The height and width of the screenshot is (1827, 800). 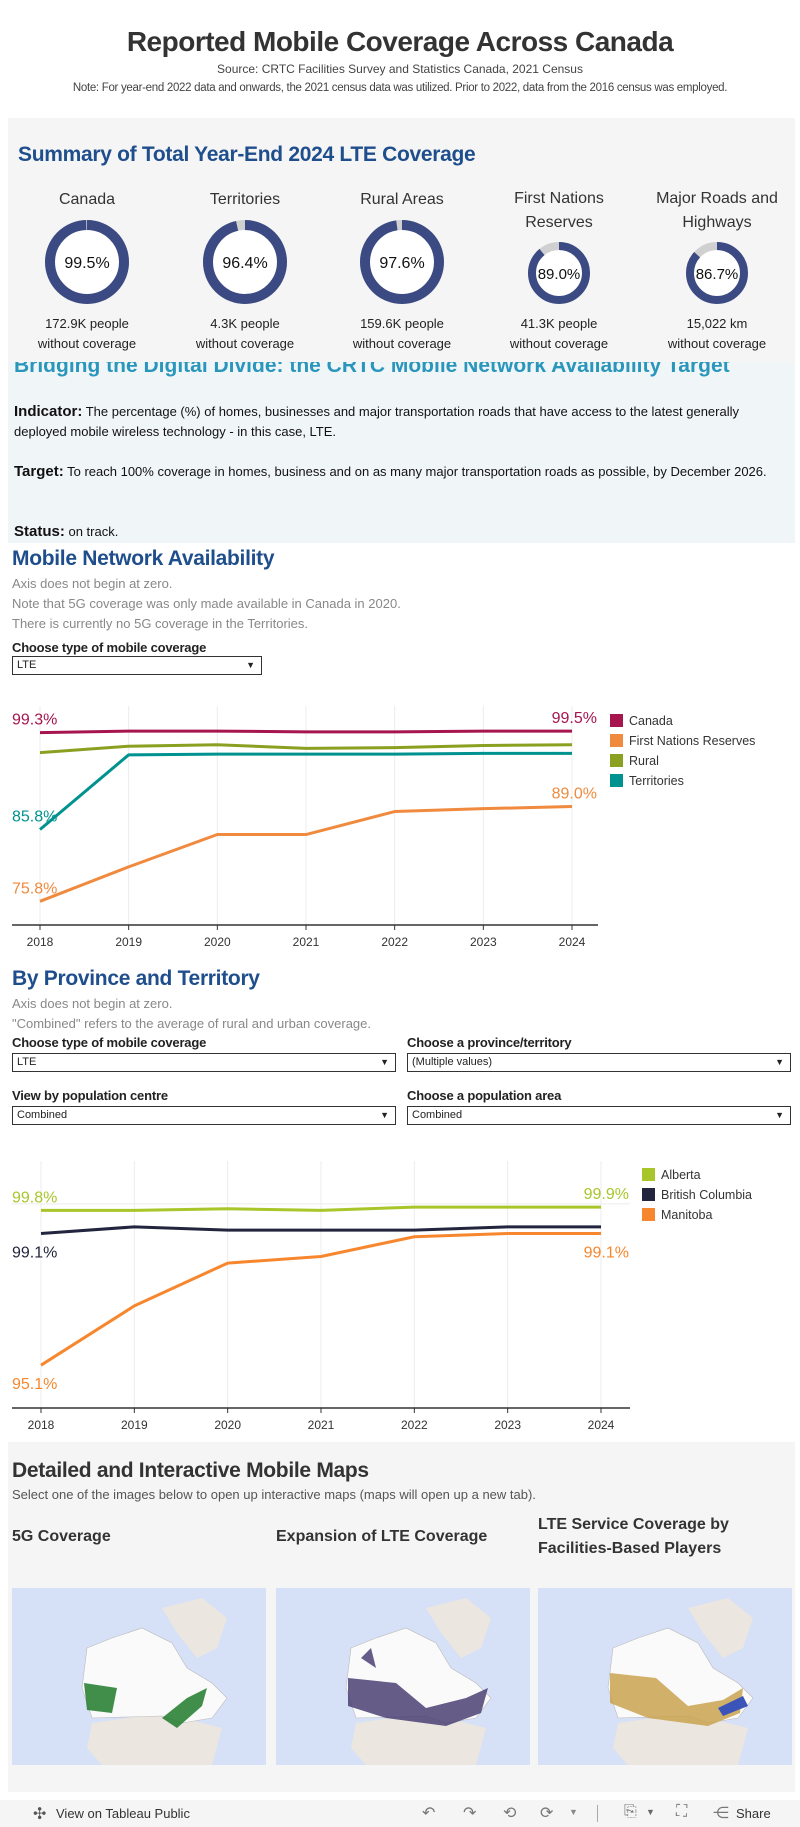 I want to click on legend-label: Territories, so click(x=656, y=781).